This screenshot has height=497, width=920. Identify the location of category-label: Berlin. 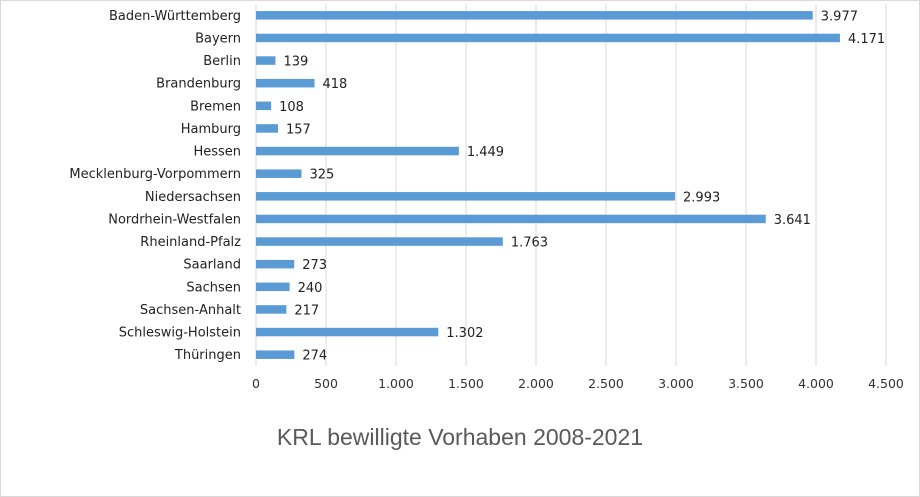
(222, 61).